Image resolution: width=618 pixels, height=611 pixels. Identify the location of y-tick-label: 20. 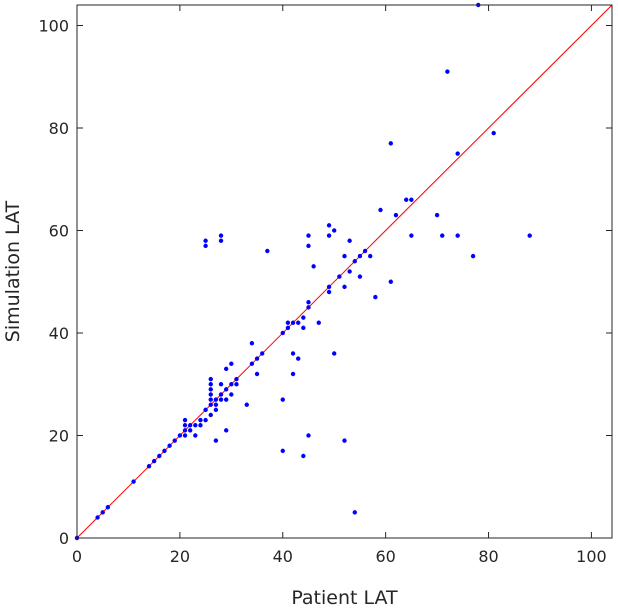
(59, 436).